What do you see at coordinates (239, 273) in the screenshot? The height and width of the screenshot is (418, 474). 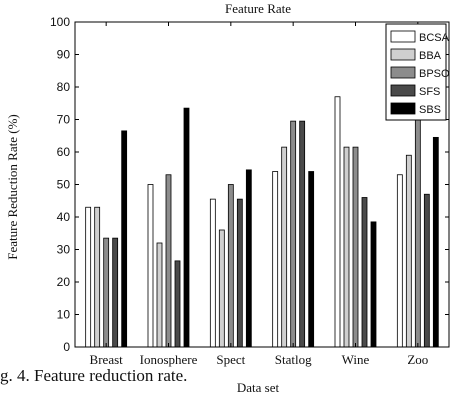 I see `bar-sfs-spect` at bounding box center [239, 273].